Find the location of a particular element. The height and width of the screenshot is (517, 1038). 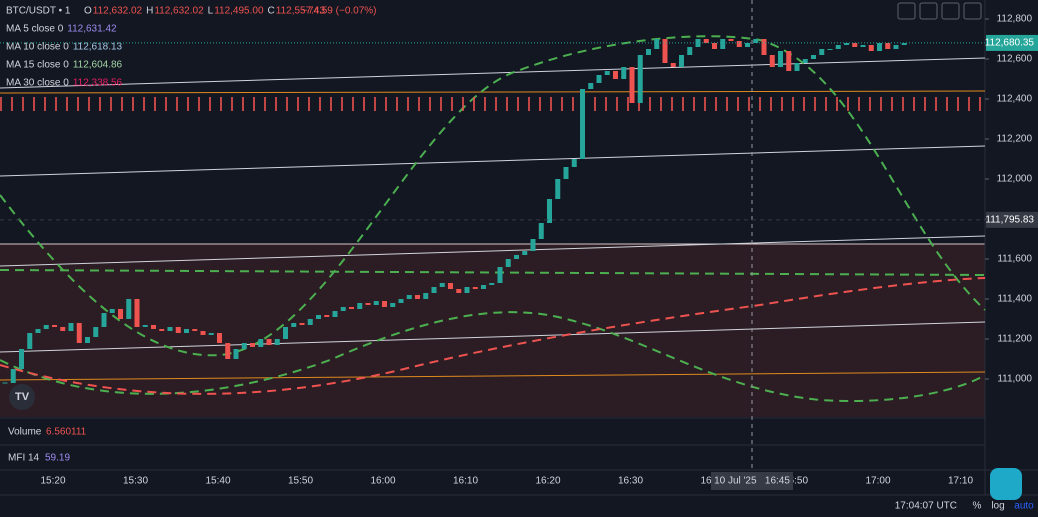

price-tick-label: 111,200 is located at coordinates (1014, 339).